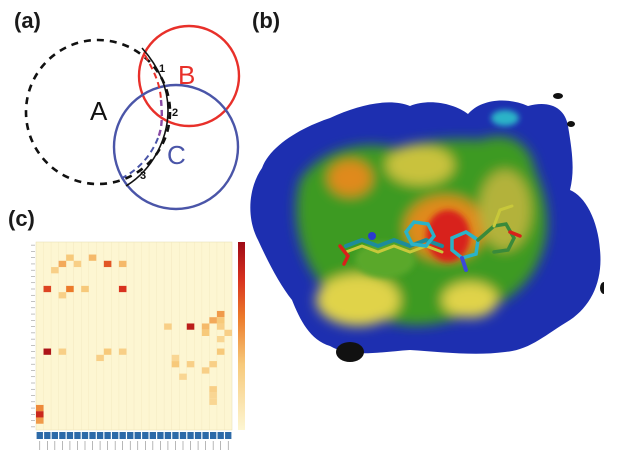 This screenshot has width=618, height=461. I want to click on surface-yellow-top, so click(420, 165).